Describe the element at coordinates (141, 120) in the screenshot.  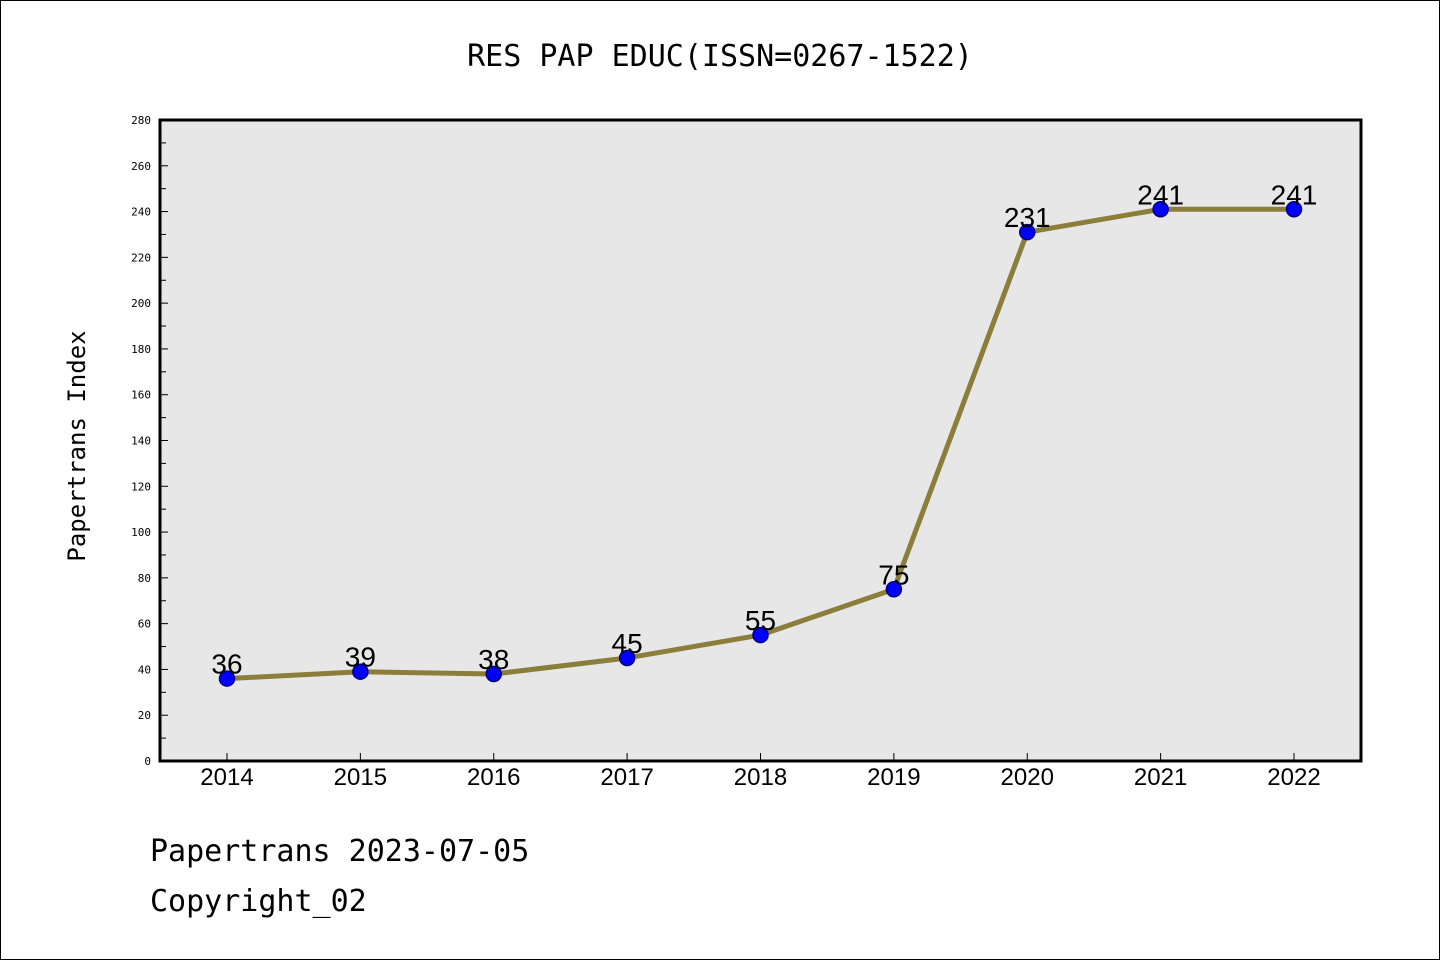
I see `y-tick-label: 280` at that location.